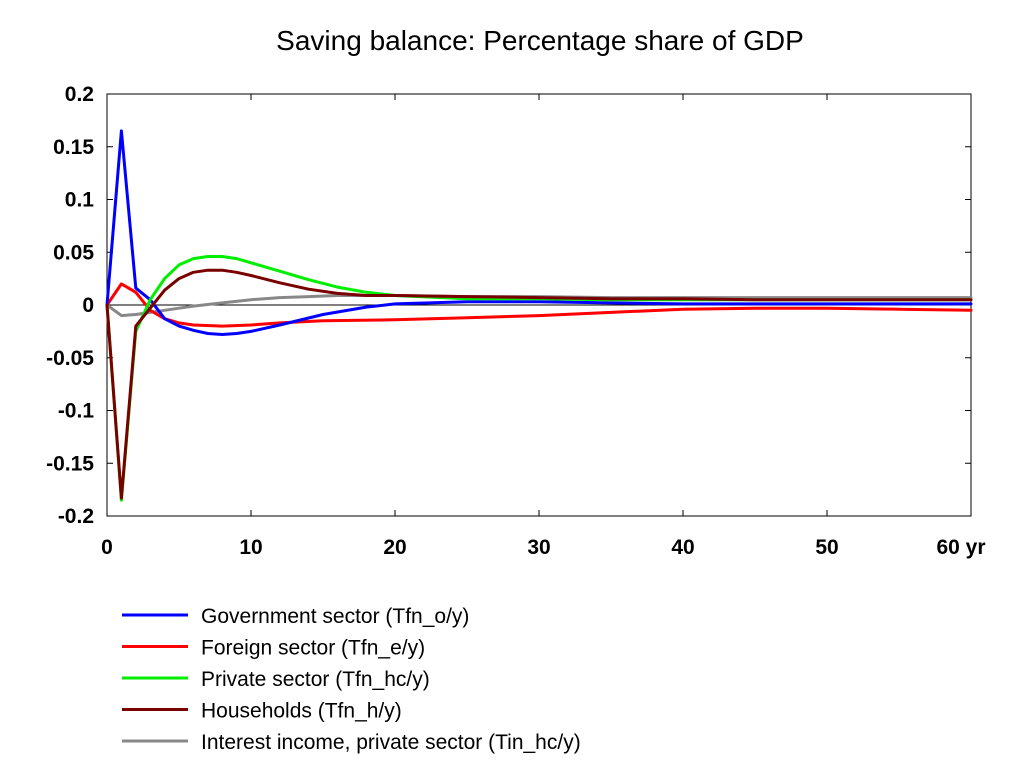  I want to click on legend-label: Private sector (Tfn_hc/y), so click(315, 679).